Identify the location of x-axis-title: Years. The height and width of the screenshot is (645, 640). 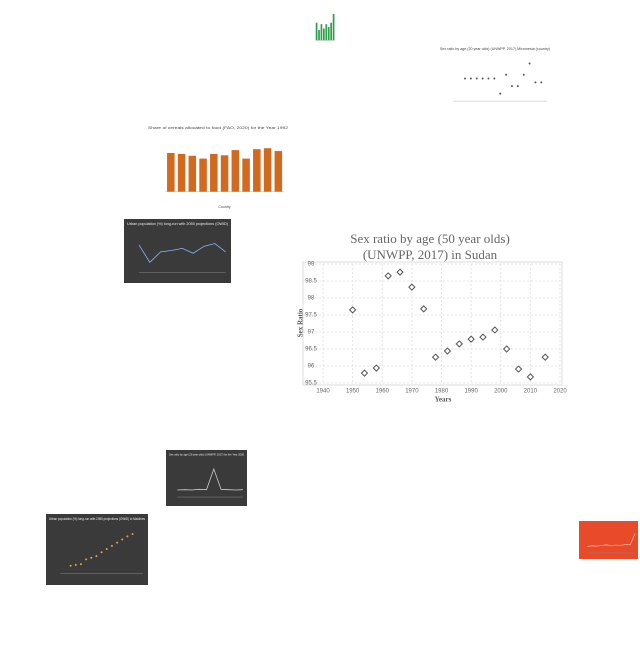
(443, 400).